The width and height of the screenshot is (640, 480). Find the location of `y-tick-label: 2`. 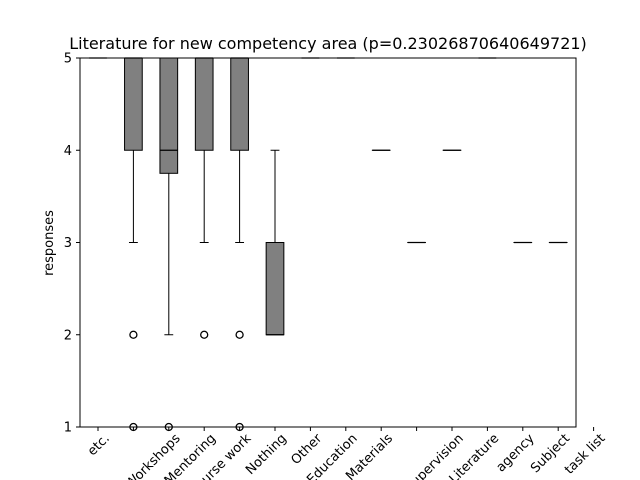

y-tick-label: 2 is located at coordinates (68, 335).